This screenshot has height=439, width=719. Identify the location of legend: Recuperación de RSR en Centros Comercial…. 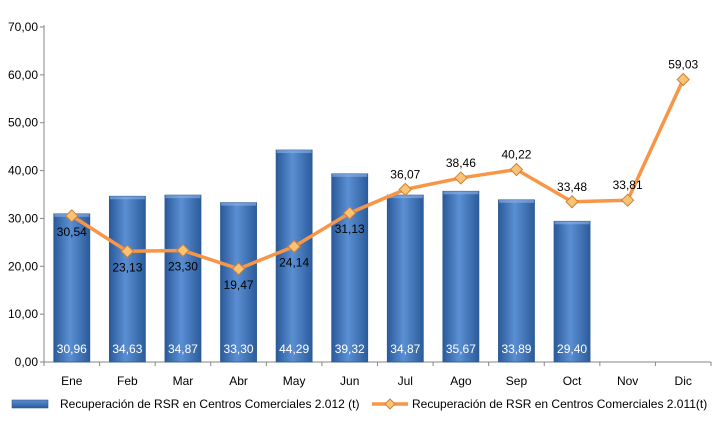
(359, 404).